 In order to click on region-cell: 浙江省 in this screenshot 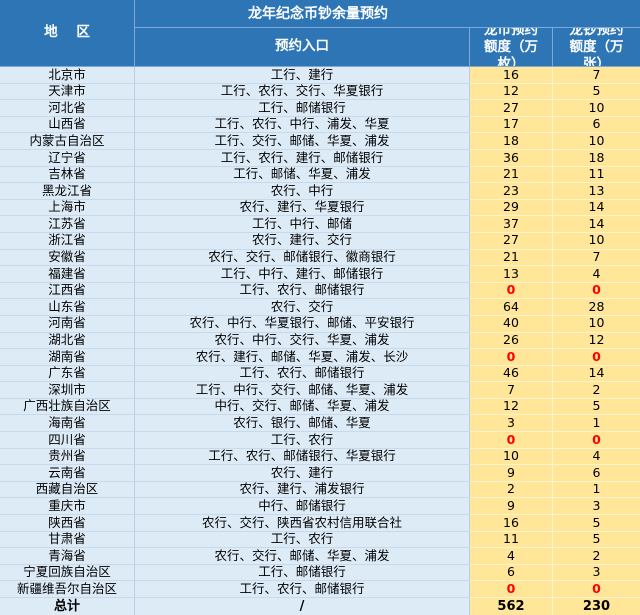, I will do `click(67, 241)`.